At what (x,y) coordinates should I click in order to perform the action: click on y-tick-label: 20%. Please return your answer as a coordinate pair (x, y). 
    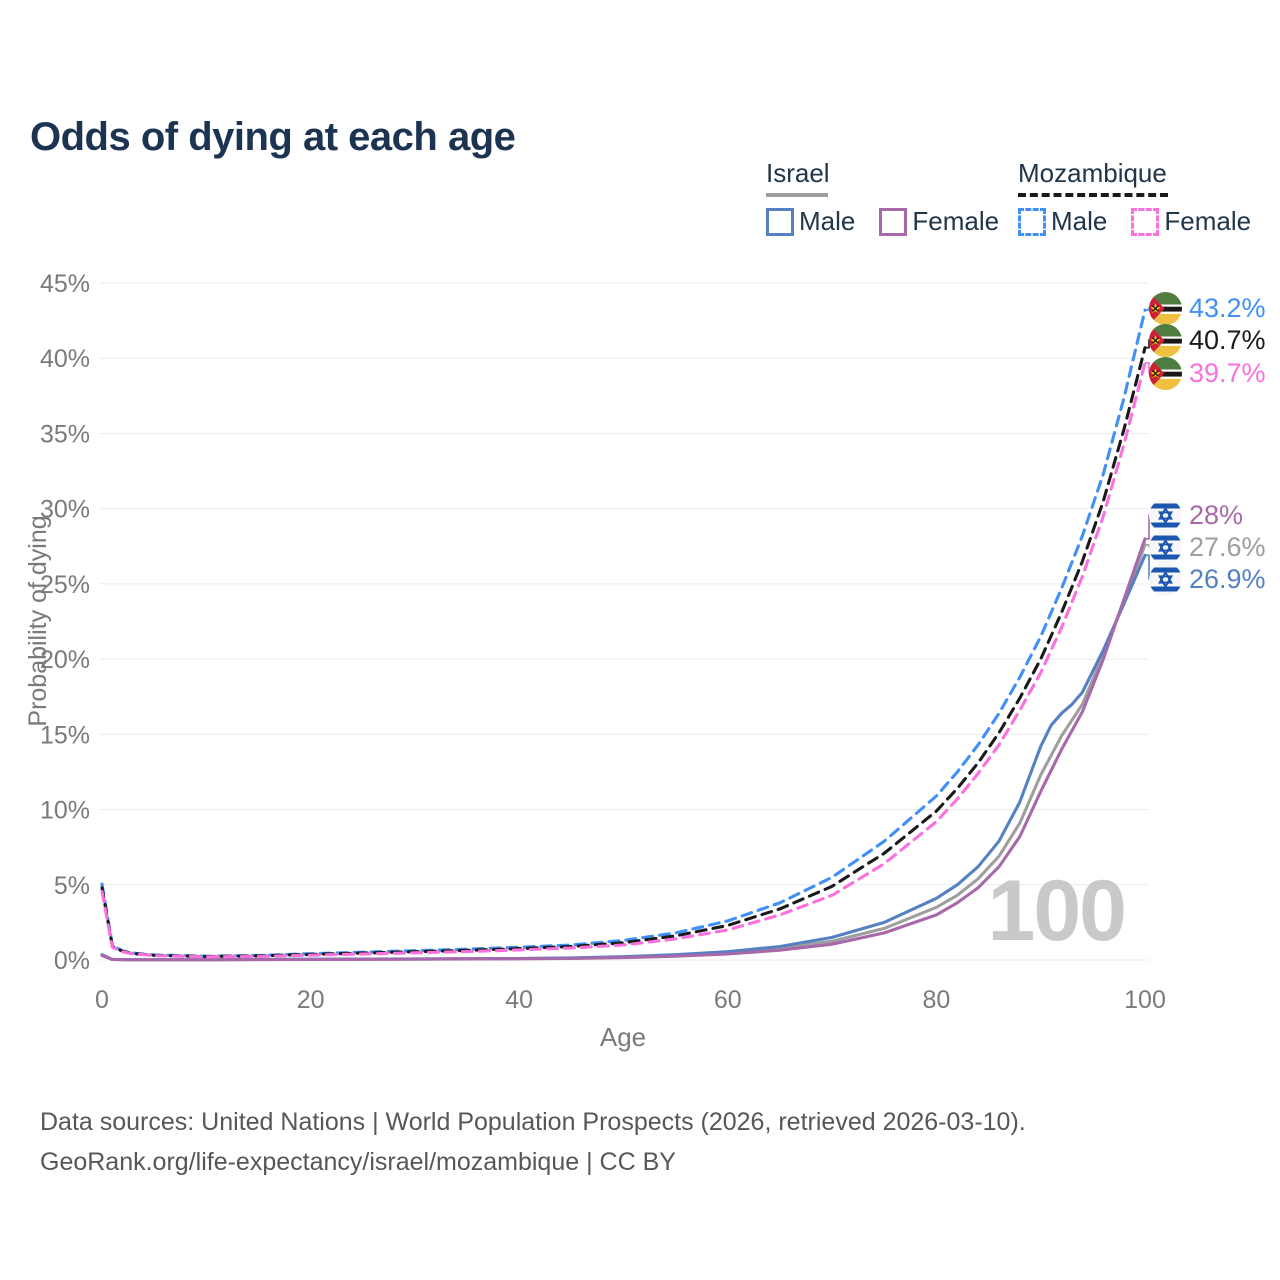
    Looking at the image, I should click on (65, 660).